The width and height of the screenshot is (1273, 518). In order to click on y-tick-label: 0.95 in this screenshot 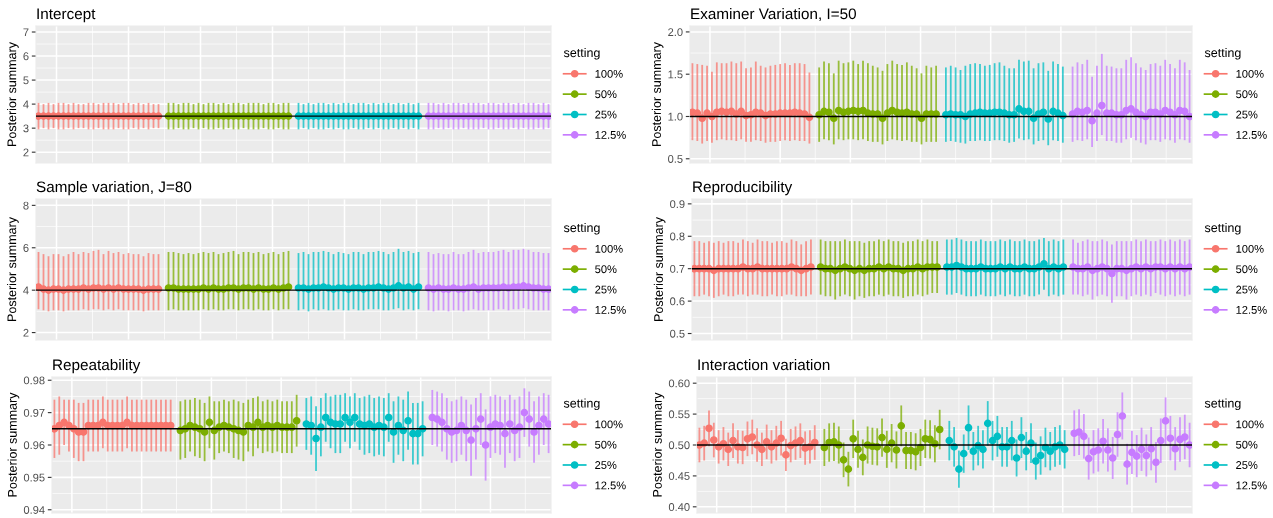, I will do `click(34, 477)`.